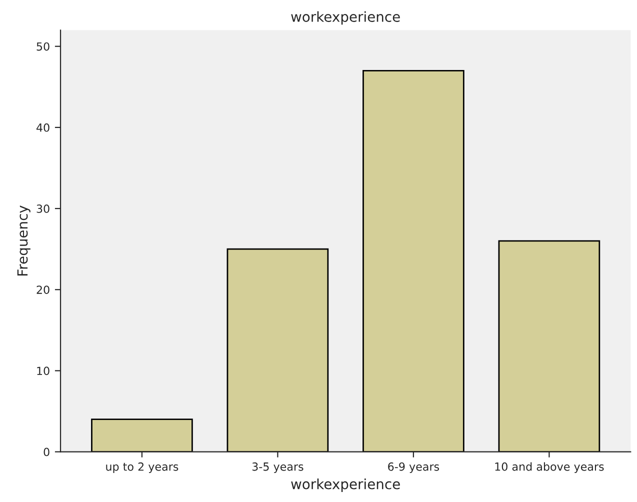 This screenshot has height=502, width=637. What do you see at coordinates (23, 241) in the screenshot?
I see `y-axis-title: Frequency` at bounding box center [23, 241].